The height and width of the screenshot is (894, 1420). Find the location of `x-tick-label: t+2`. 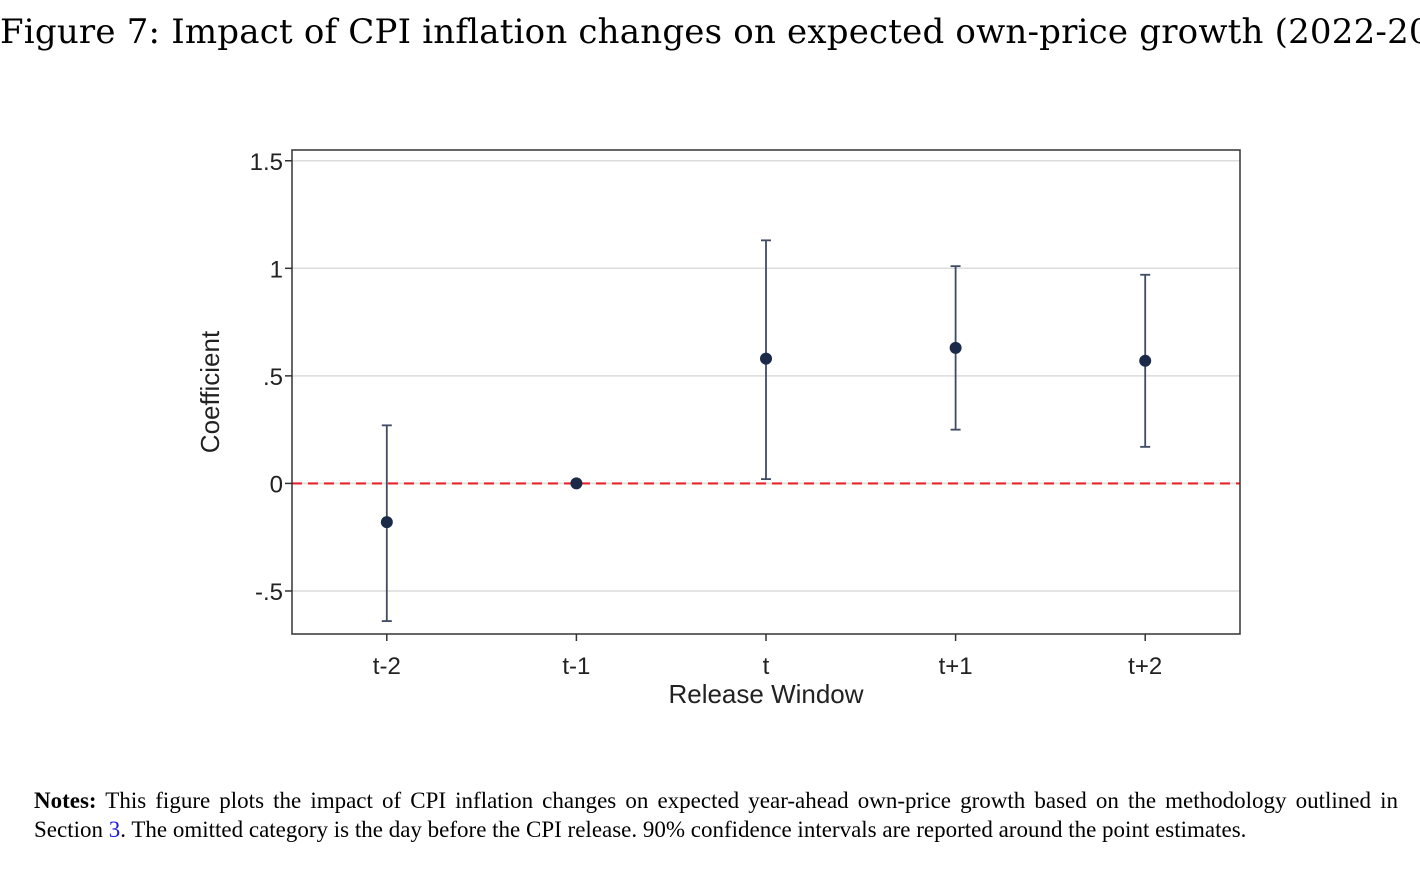

x-tick-label: t+2 is located at coordinates (1145, 666).